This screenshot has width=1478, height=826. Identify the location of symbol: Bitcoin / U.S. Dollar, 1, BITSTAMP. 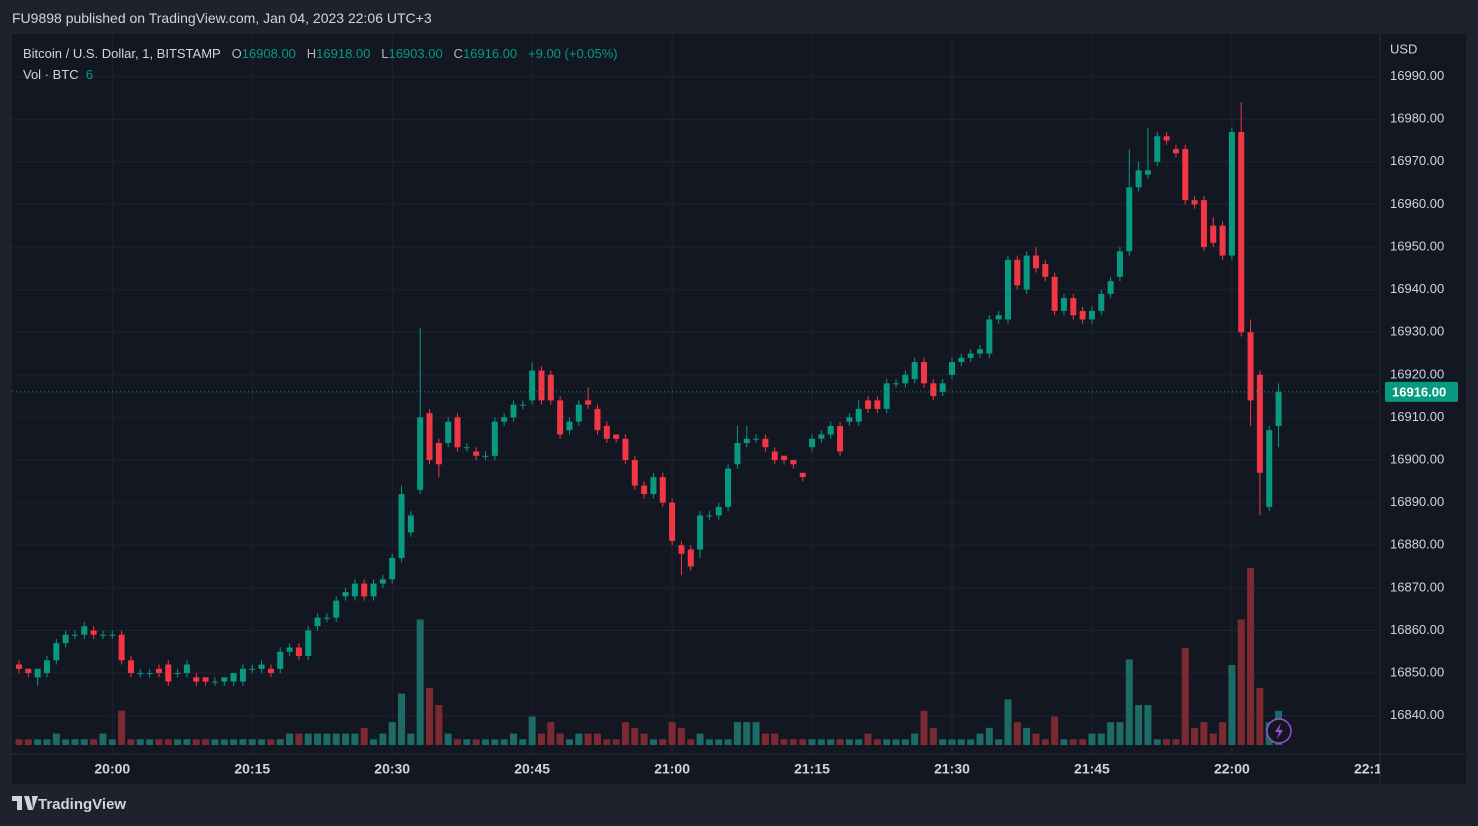
(122, 53).